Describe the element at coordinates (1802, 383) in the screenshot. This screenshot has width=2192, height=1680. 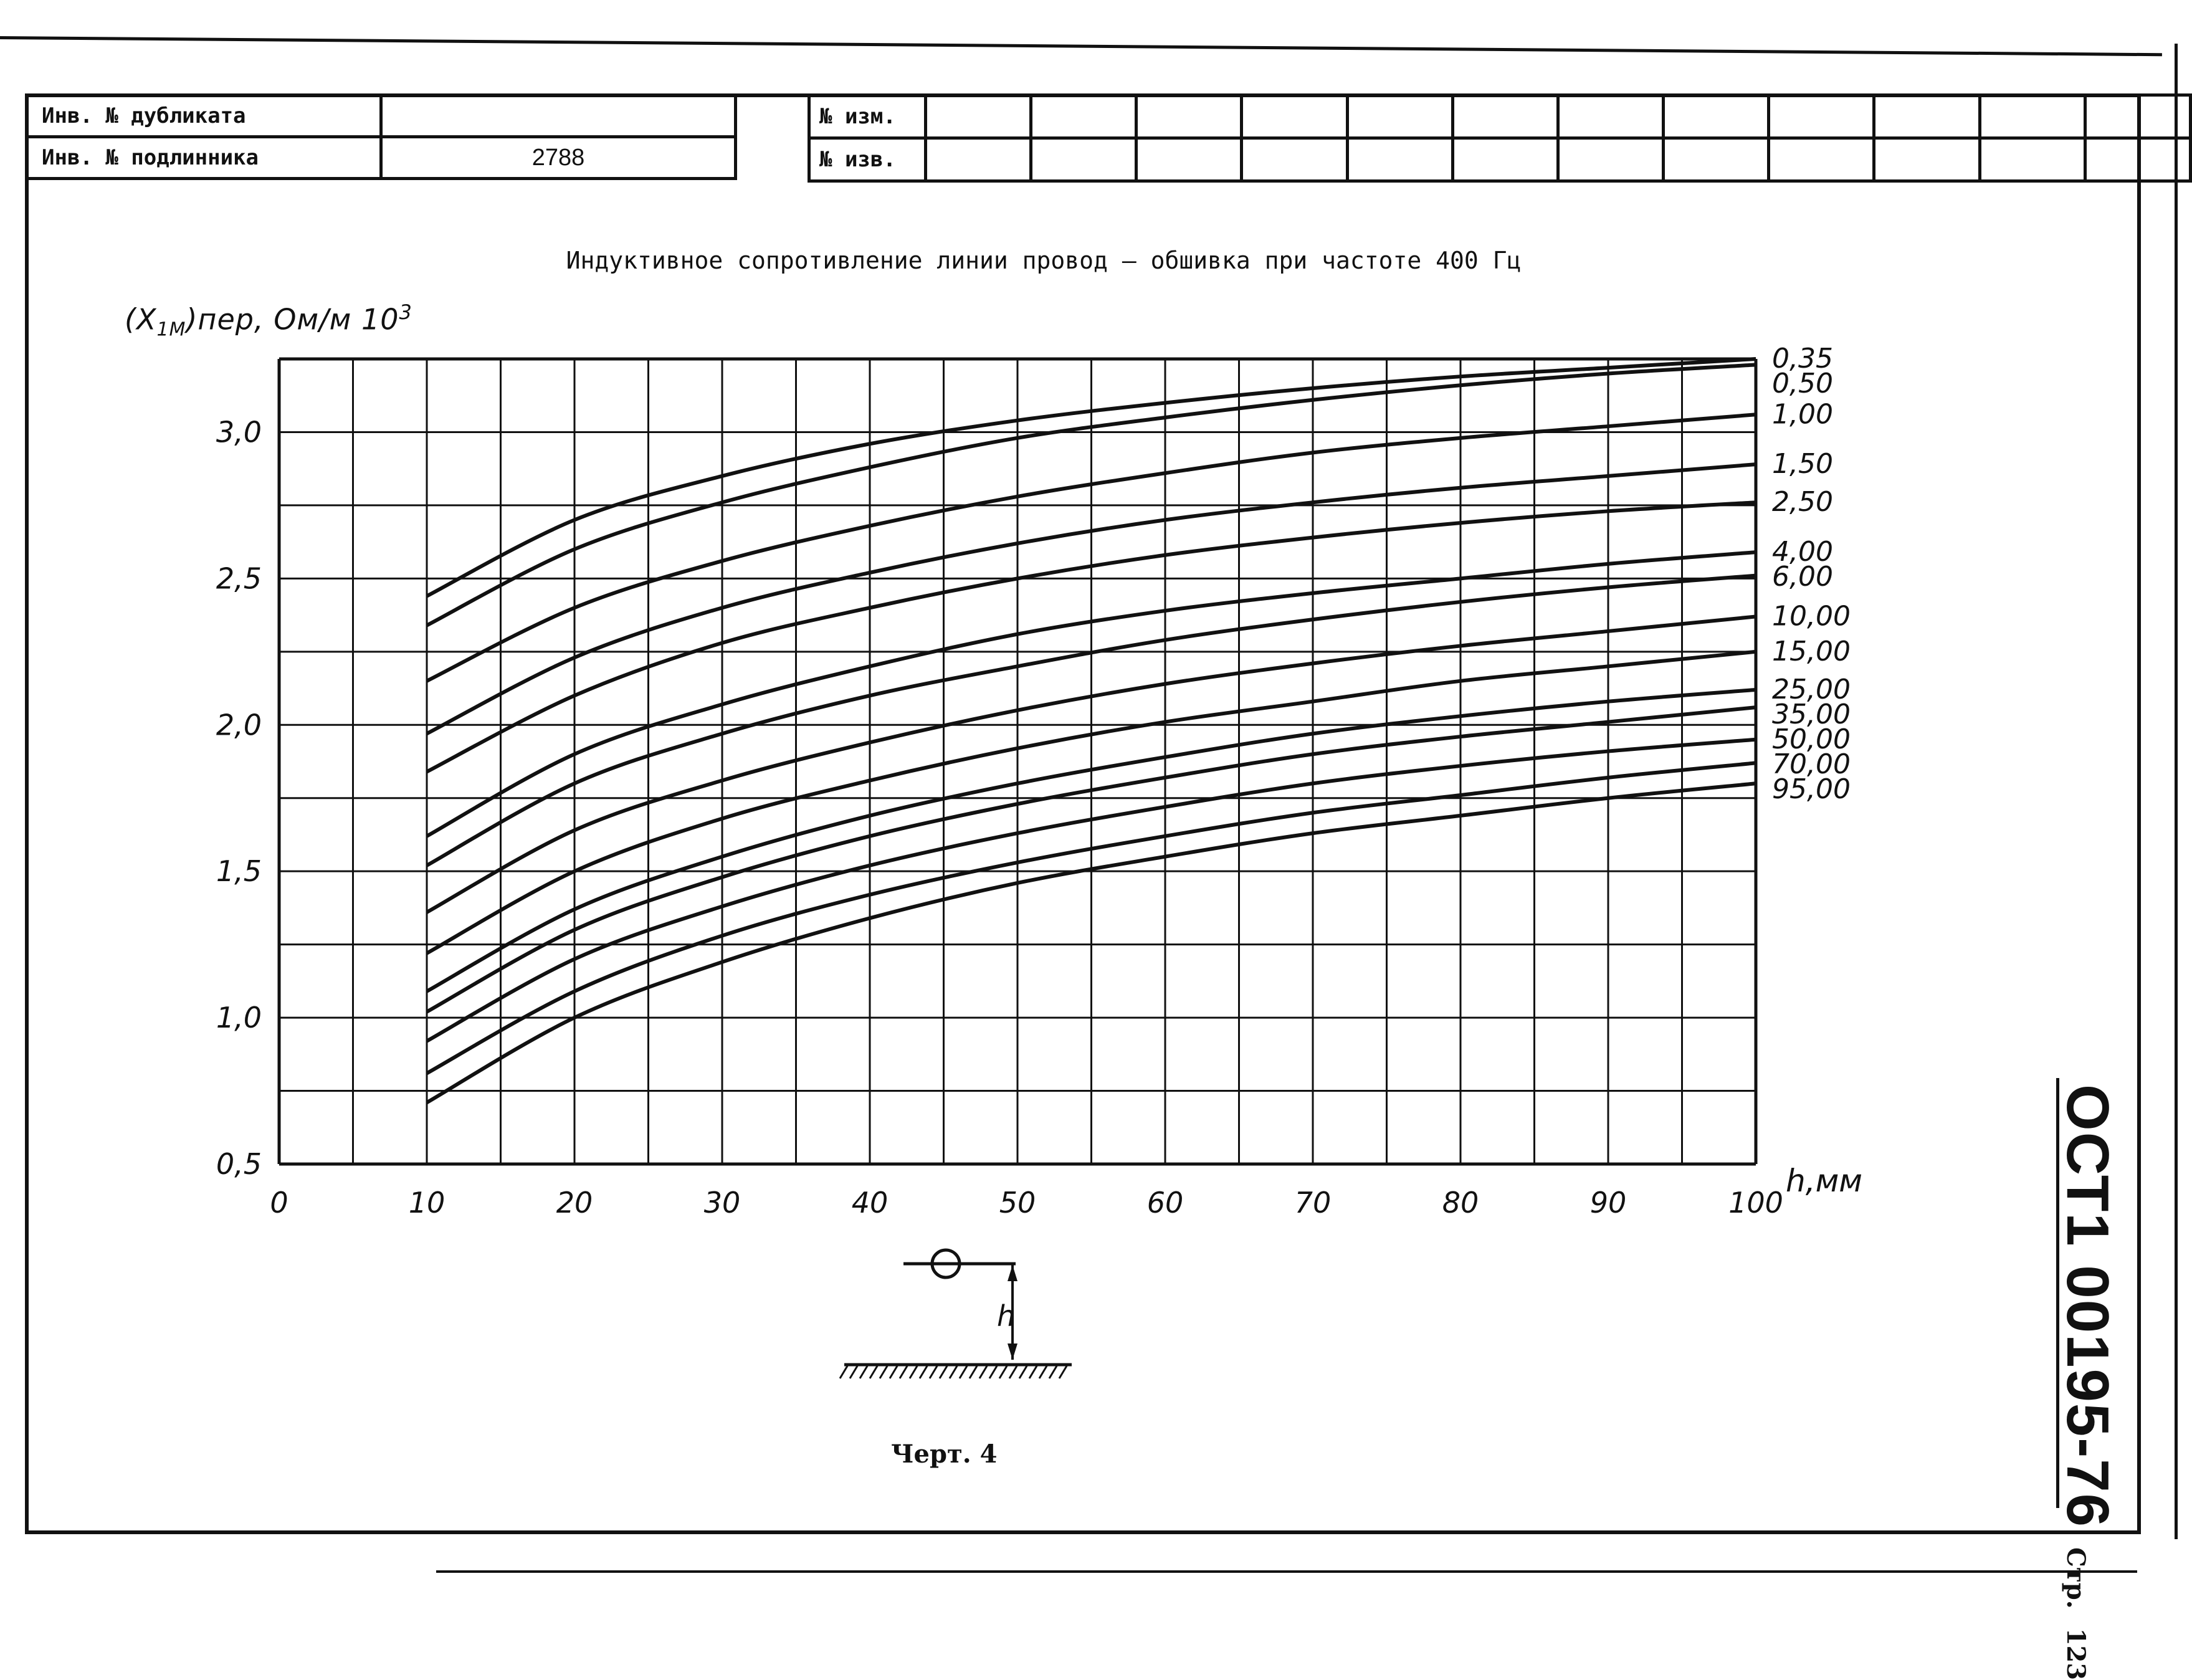
I see `series-label: 0,50` at that location.